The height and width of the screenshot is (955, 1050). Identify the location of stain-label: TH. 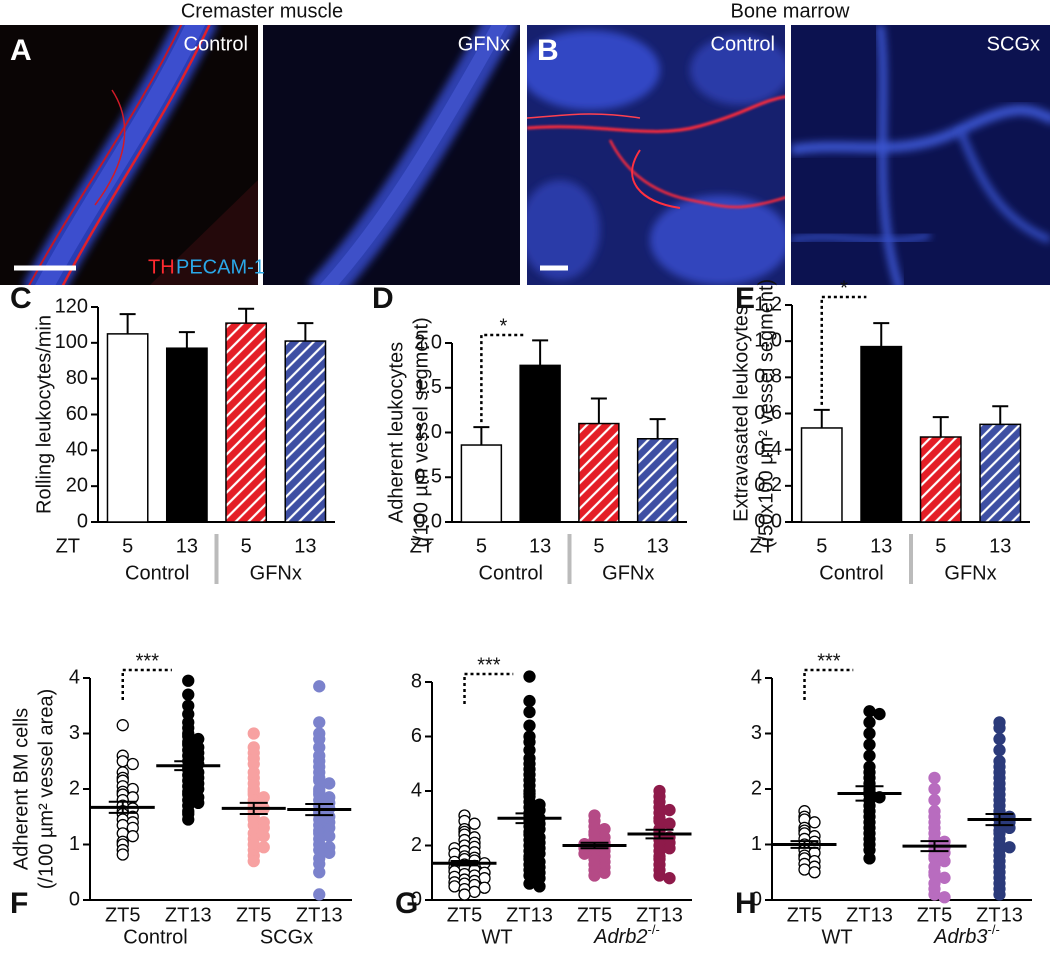
(161, 267).